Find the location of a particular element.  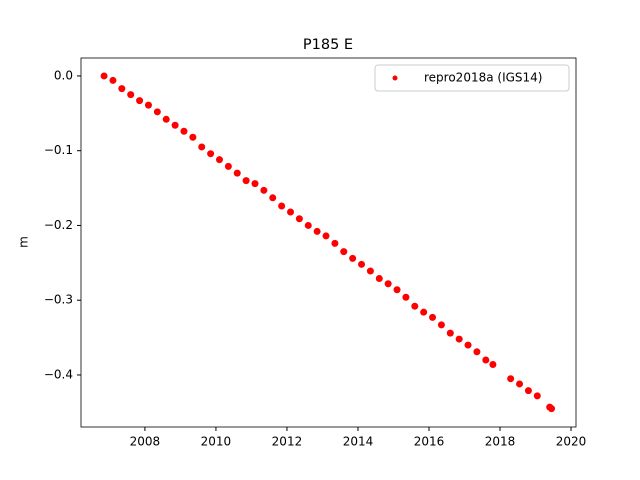

y-tick-label: −0.1 is located at coordinates (58, 150).